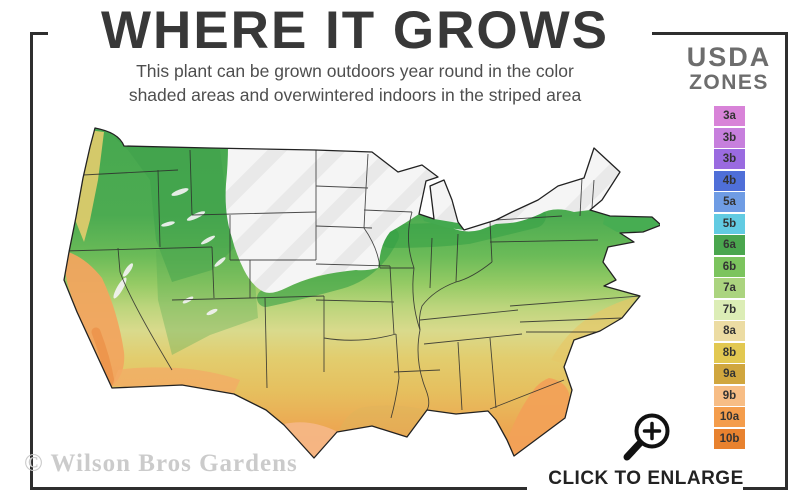 The width and height of the screenshot is (800, 500). I want to click on zone-cell-9b: 9b, so click(729, 395).